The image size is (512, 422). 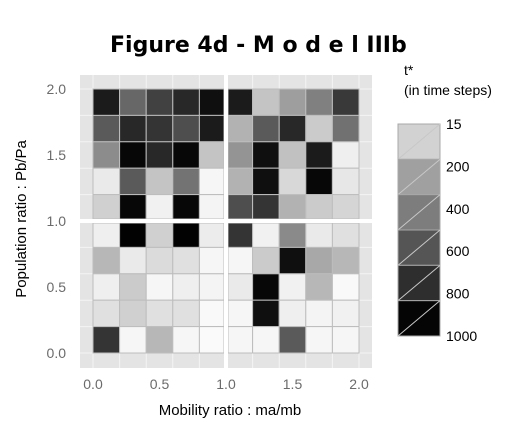 What do you see at coordinates (223, 221) in the screenshot?
I see `panel-break-horizontal` at bounding box center [223, 221].